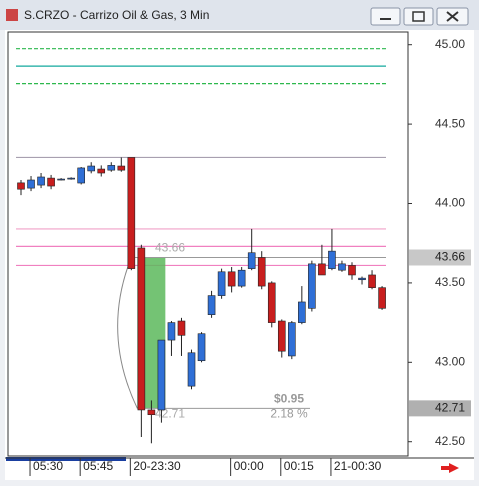  Describe the element at coordinates (98, 466) in the screenshot. I see `x-tick-label: 05:45` at that location.